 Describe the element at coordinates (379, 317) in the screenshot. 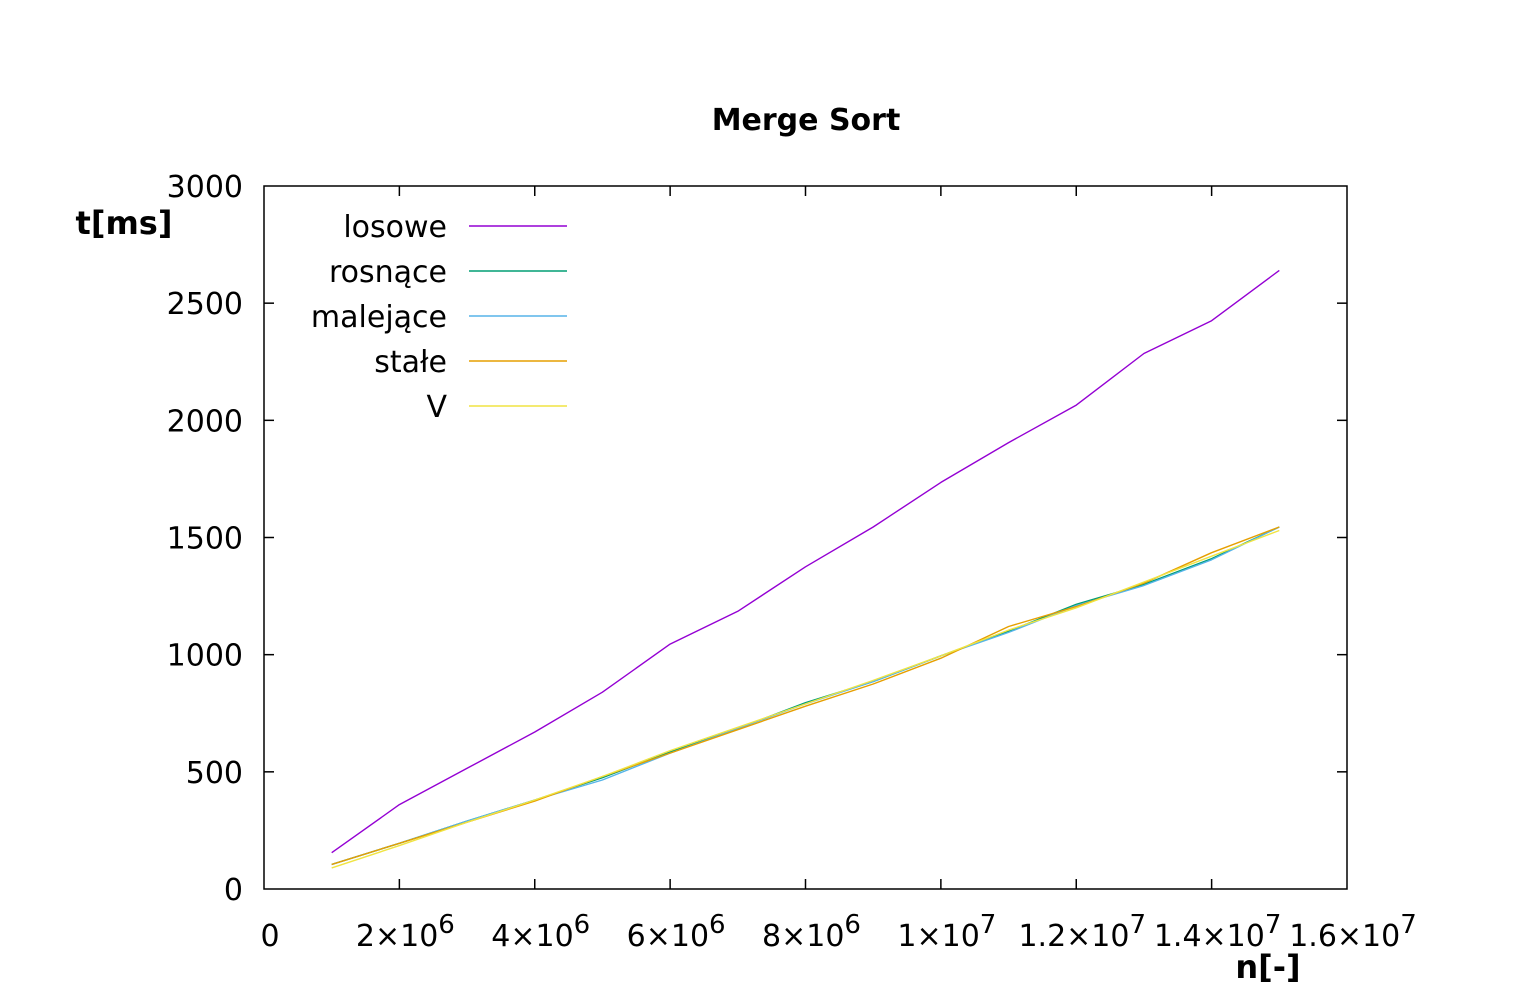

I see `legend-label: malejące` at that location.